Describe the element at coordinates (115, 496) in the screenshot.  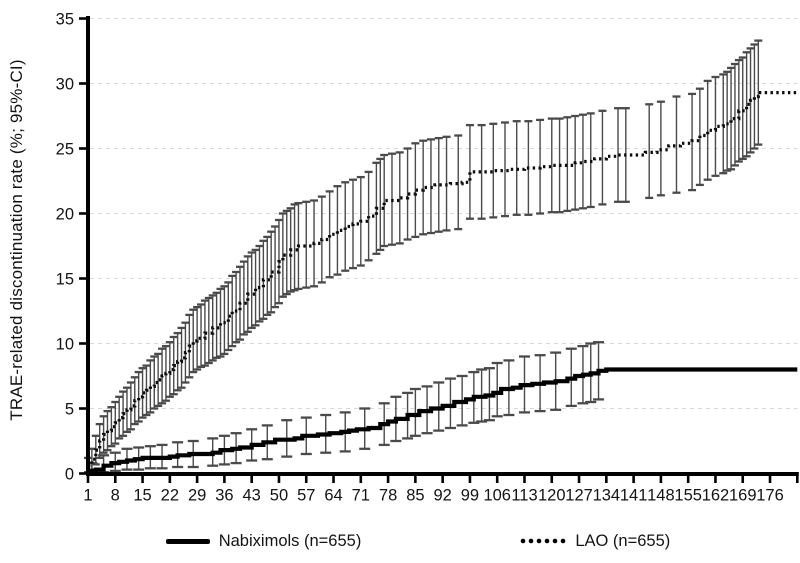
I see `svg-text: 8` at that location.